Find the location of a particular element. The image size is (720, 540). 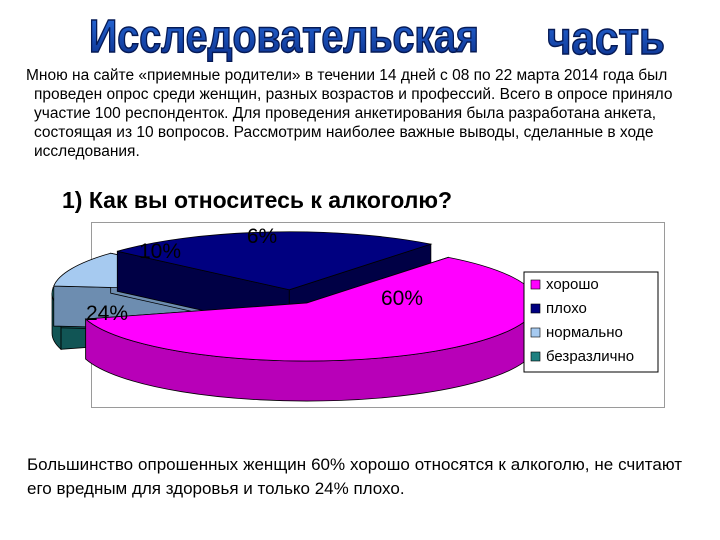

legend-swatch-нормально is located at coordinates (535, 332).